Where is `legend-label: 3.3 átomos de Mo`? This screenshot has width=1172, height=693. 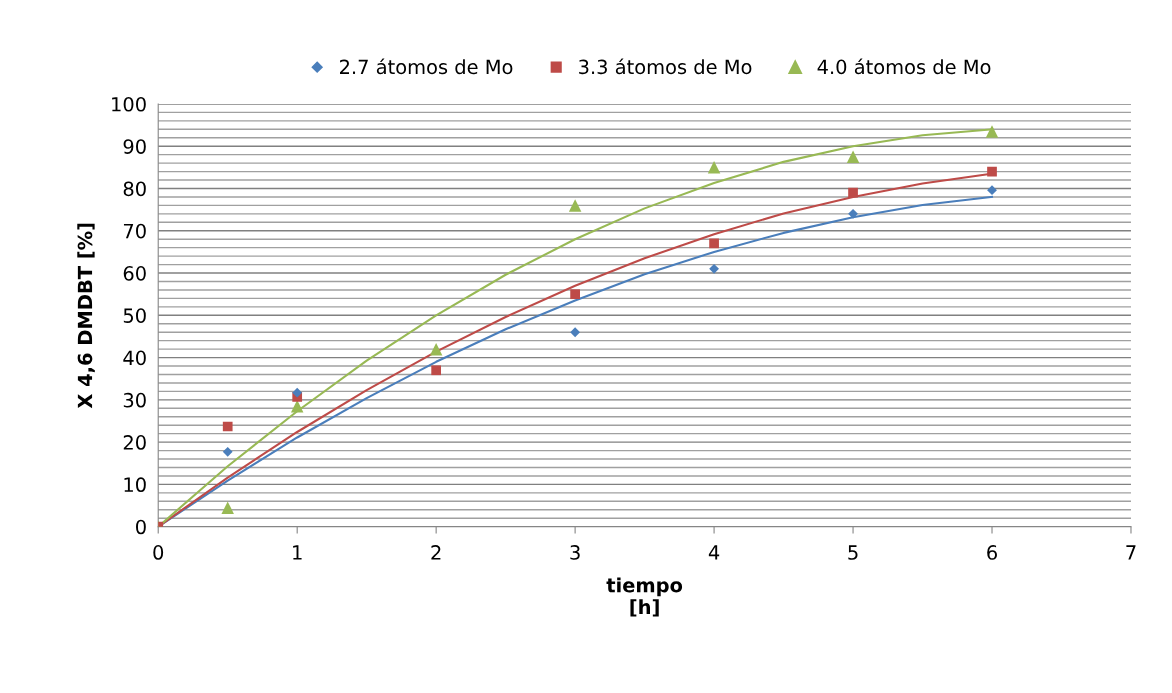 legend-label: 3.3 átomos de Mo is located at coordinates (665, 66).